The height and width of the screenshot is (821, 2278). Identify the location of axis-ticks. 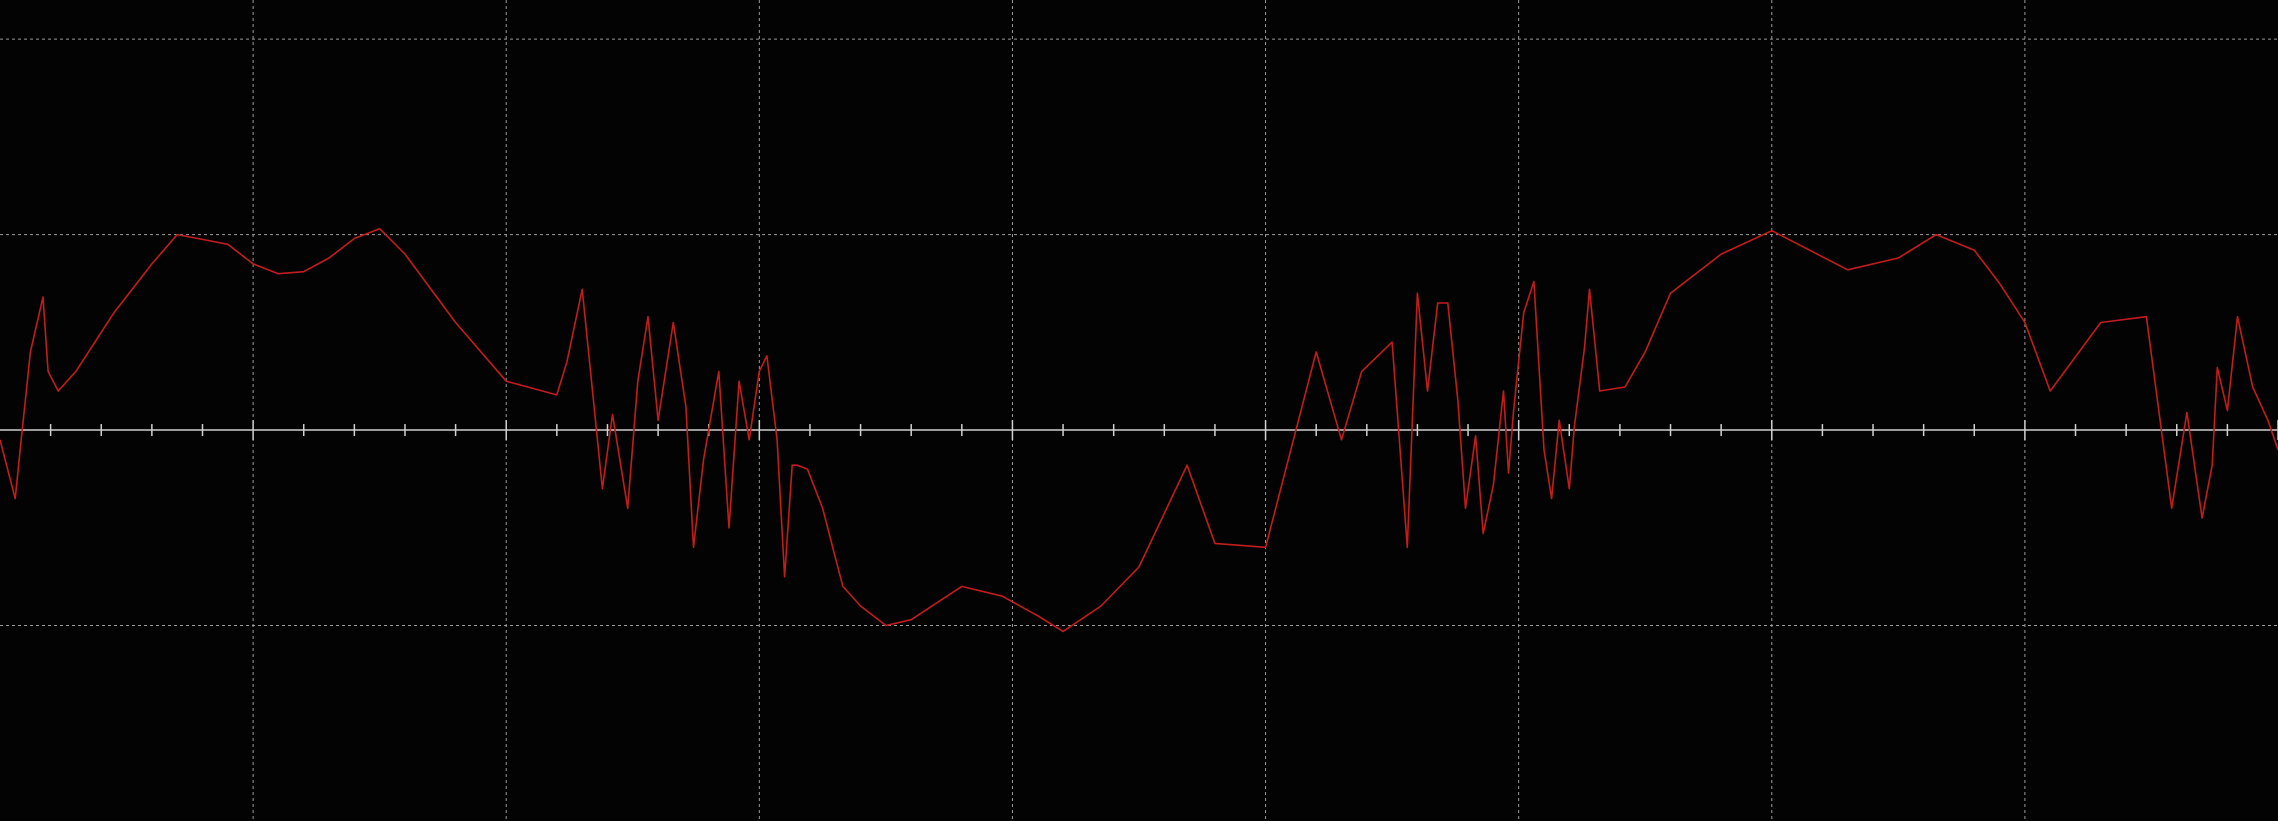
(1163, 430).